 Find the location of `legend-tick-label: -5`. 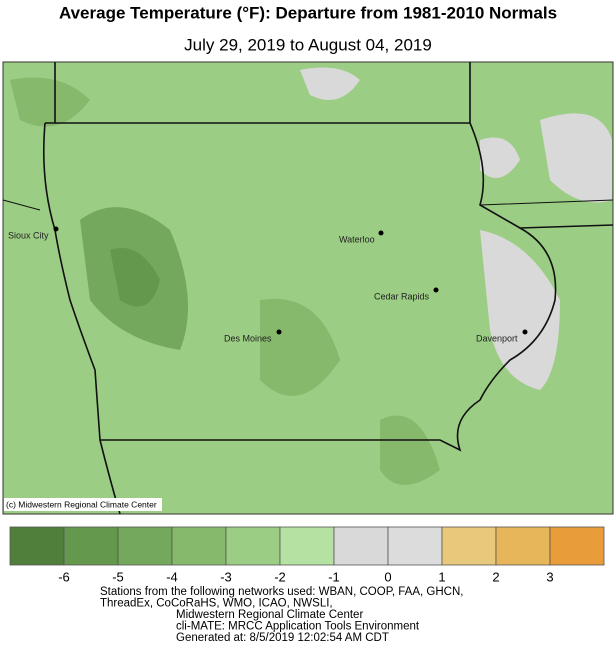

legend-tick-label: -5 is located at coordinates (118, 576).